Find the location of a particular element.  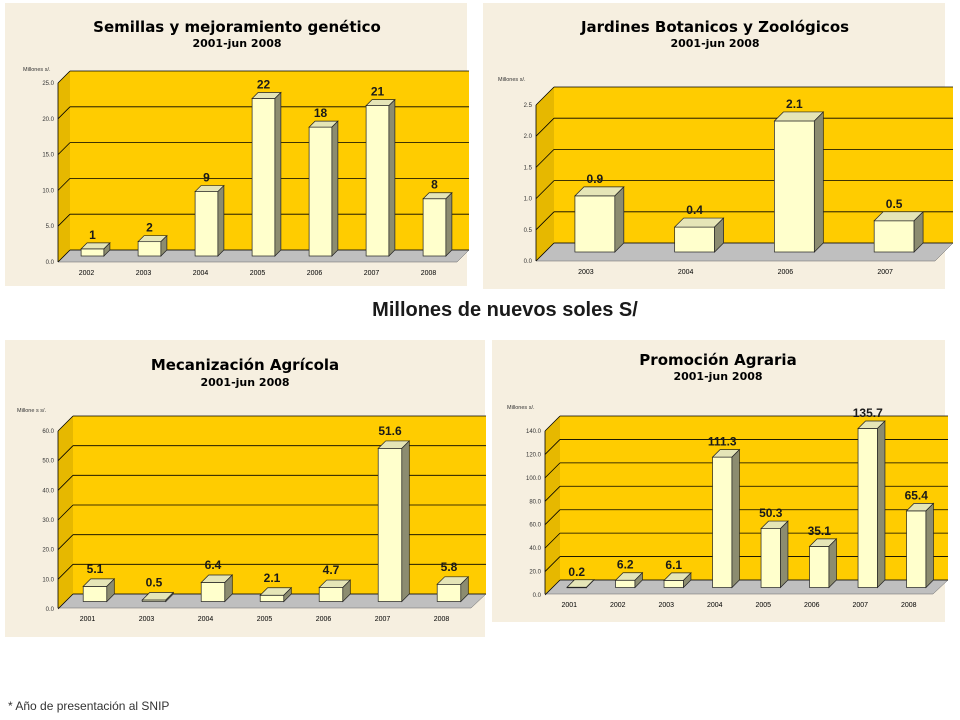

y-tick-label: 0.5 is located at coordinates (528, 231).